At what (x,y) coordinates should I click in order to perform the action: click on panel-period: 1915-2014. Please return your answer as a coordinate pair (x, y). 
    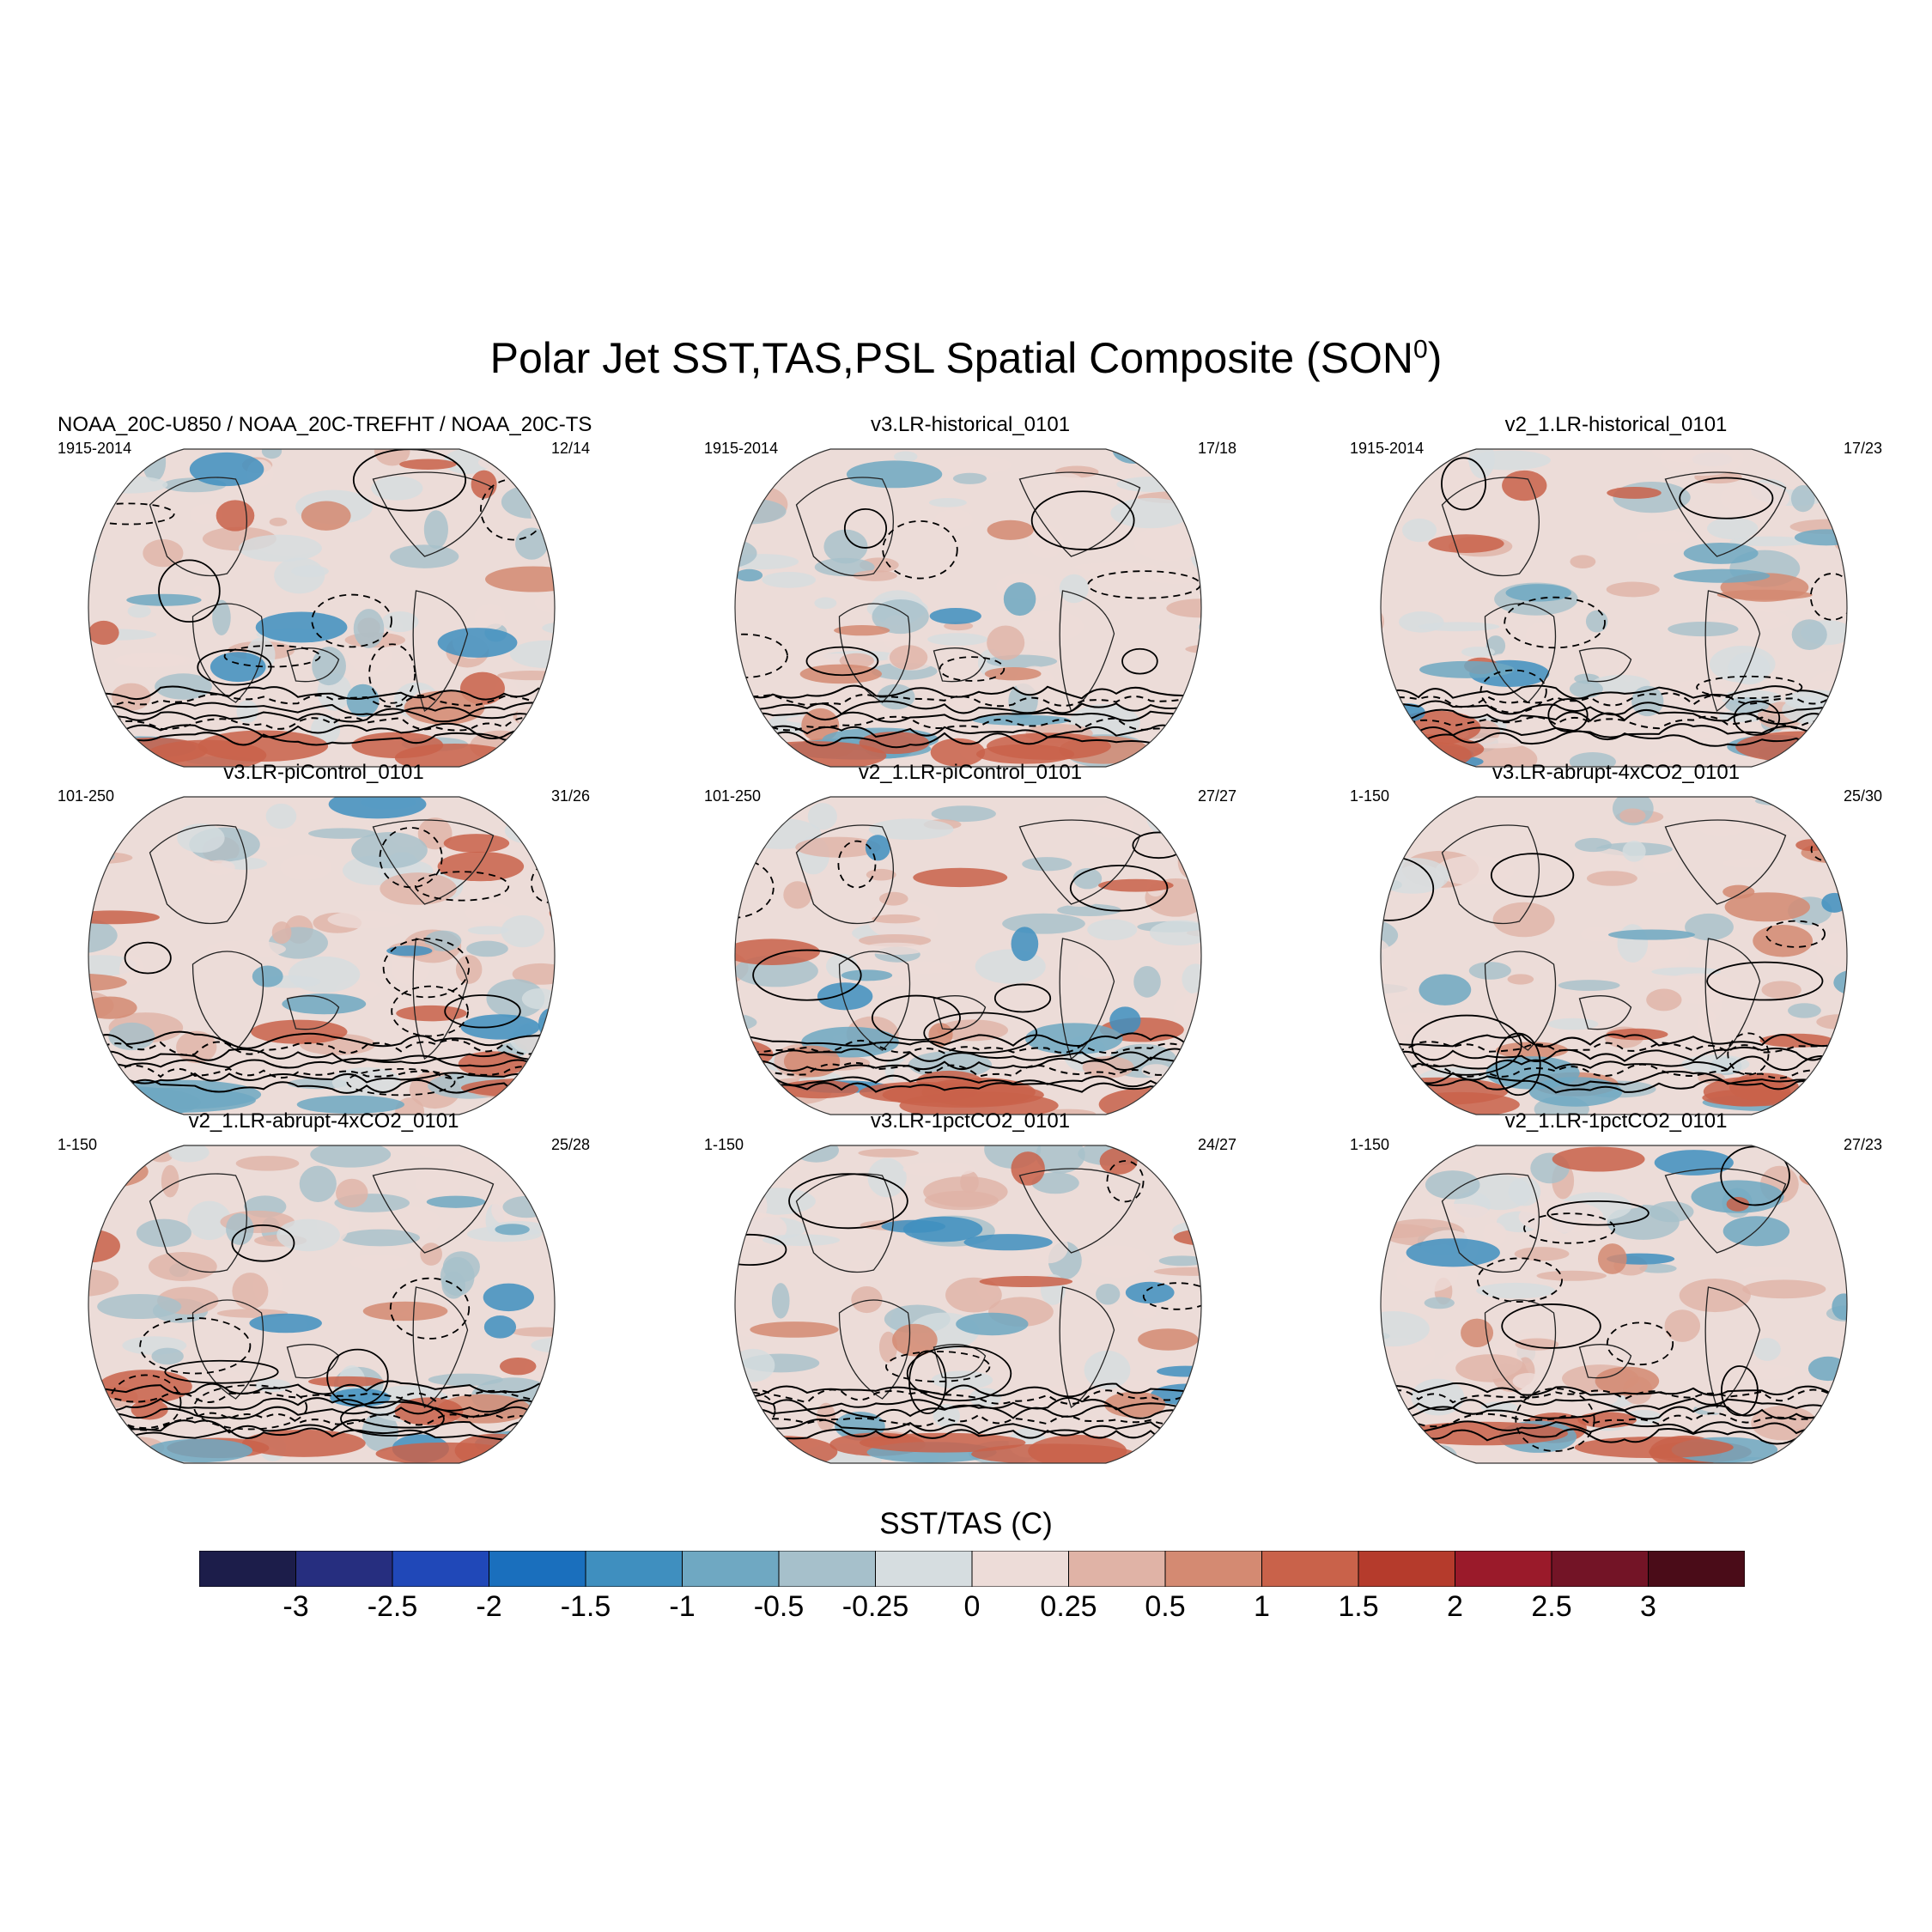
    Looking at the image, I should click on (742, 448).